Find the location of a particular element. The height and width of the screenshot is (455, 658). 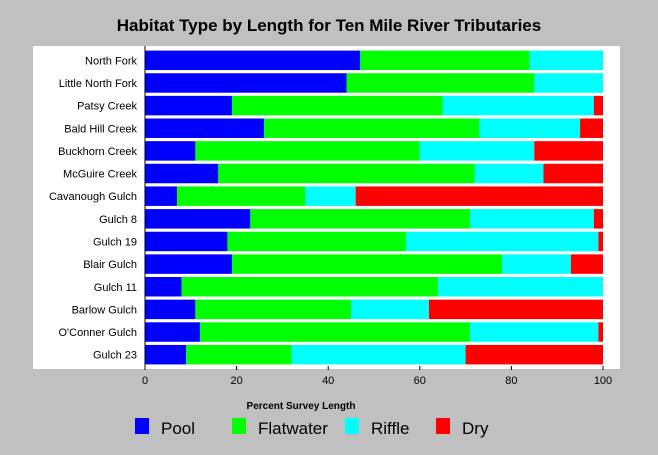

x-tick-label: 100 is located at coordinates (603, 381).